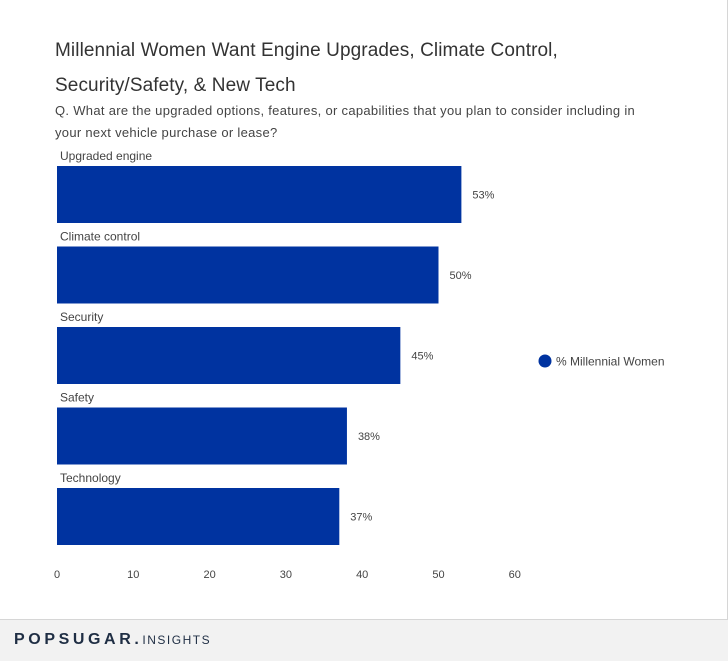 The width and height of the screenshot is (728, 661). What do you see at coordinates (515, 575) in the screenshot?
I see `x-tick-label: 60` at bounding box center [515, 575].